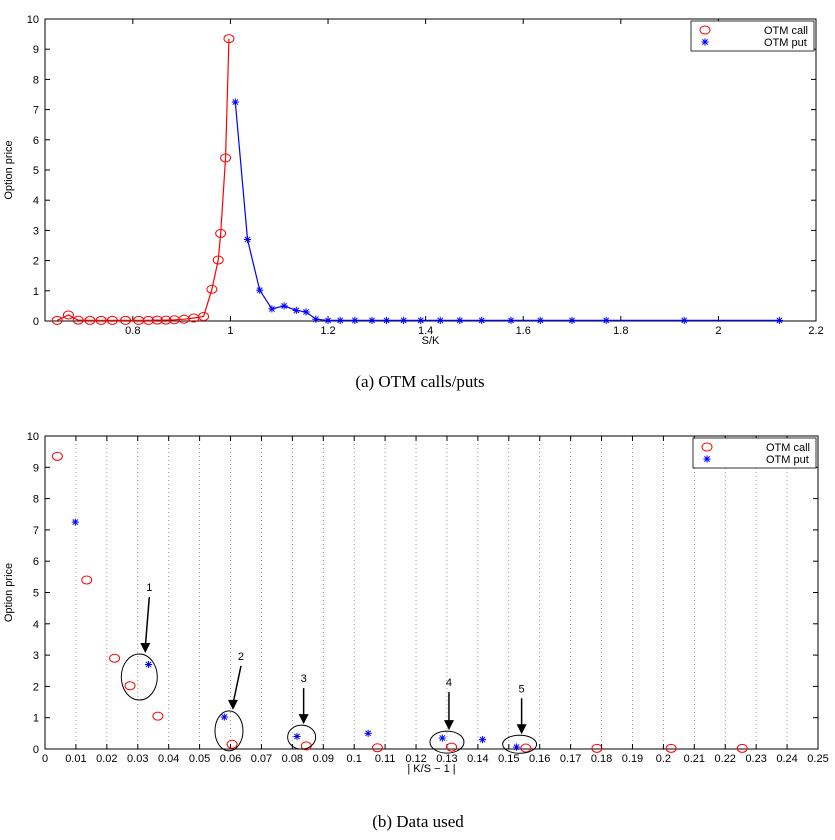 The width and height of the screenshot is (835, 840). I want to click on x-tick-label: 0.24, so click(786, 759).